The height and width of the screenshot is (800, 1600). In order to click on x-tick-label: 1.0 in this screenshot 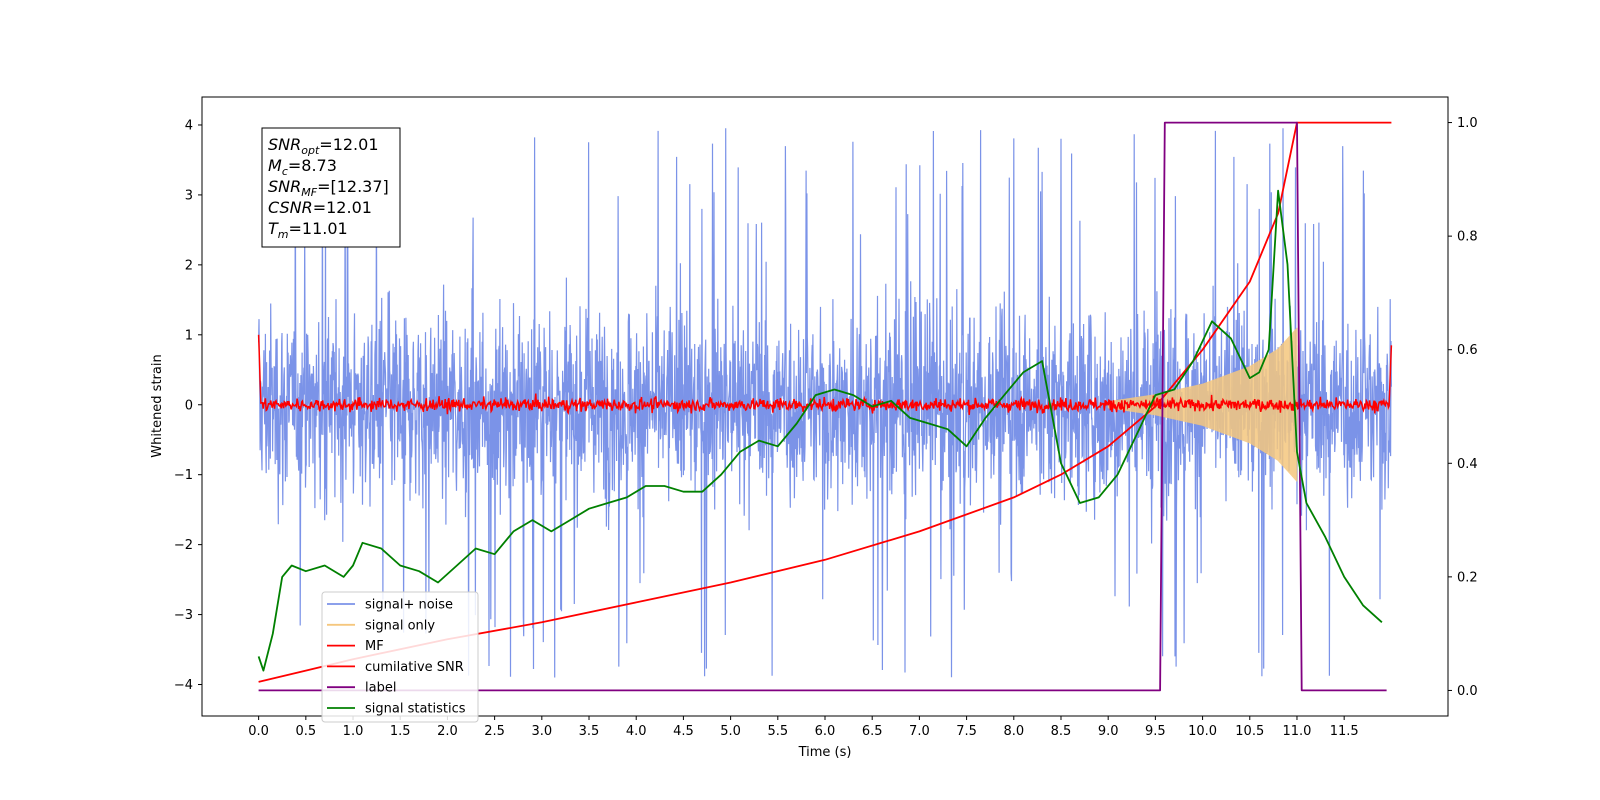, I will do `click(353, 731)`.